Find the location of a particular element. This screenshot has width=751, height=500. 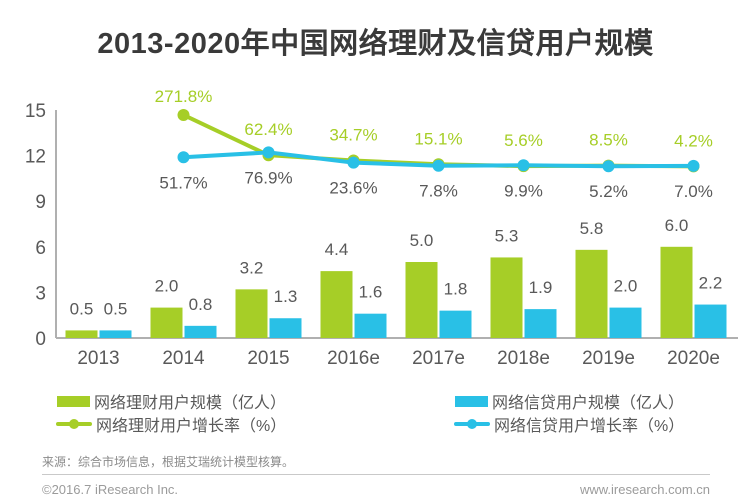

legend-item-wealth-size: 网络理财用户规模（亿人） is located at coordinates (172, 401).